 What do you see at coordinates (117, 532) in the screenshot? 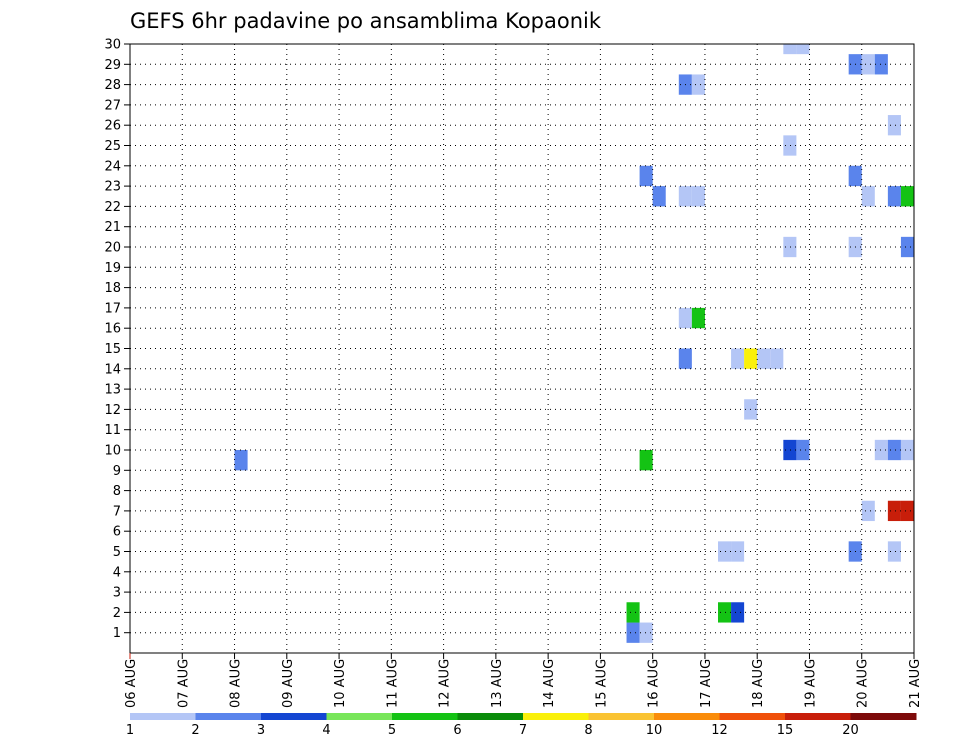
I see `y-tick-label-6: 6` at bounding box center [117, 532].